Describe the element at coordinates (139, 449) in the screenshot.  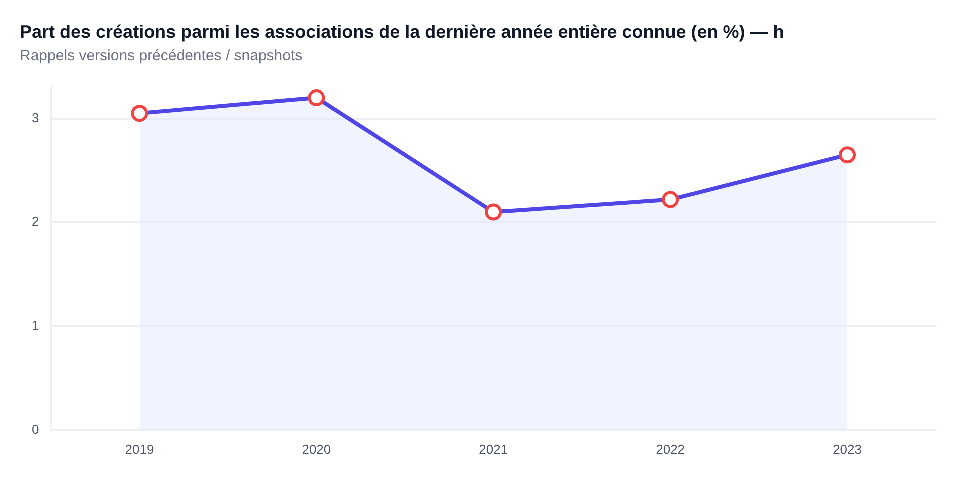
I see `x-tick-label: 2019` at that location.